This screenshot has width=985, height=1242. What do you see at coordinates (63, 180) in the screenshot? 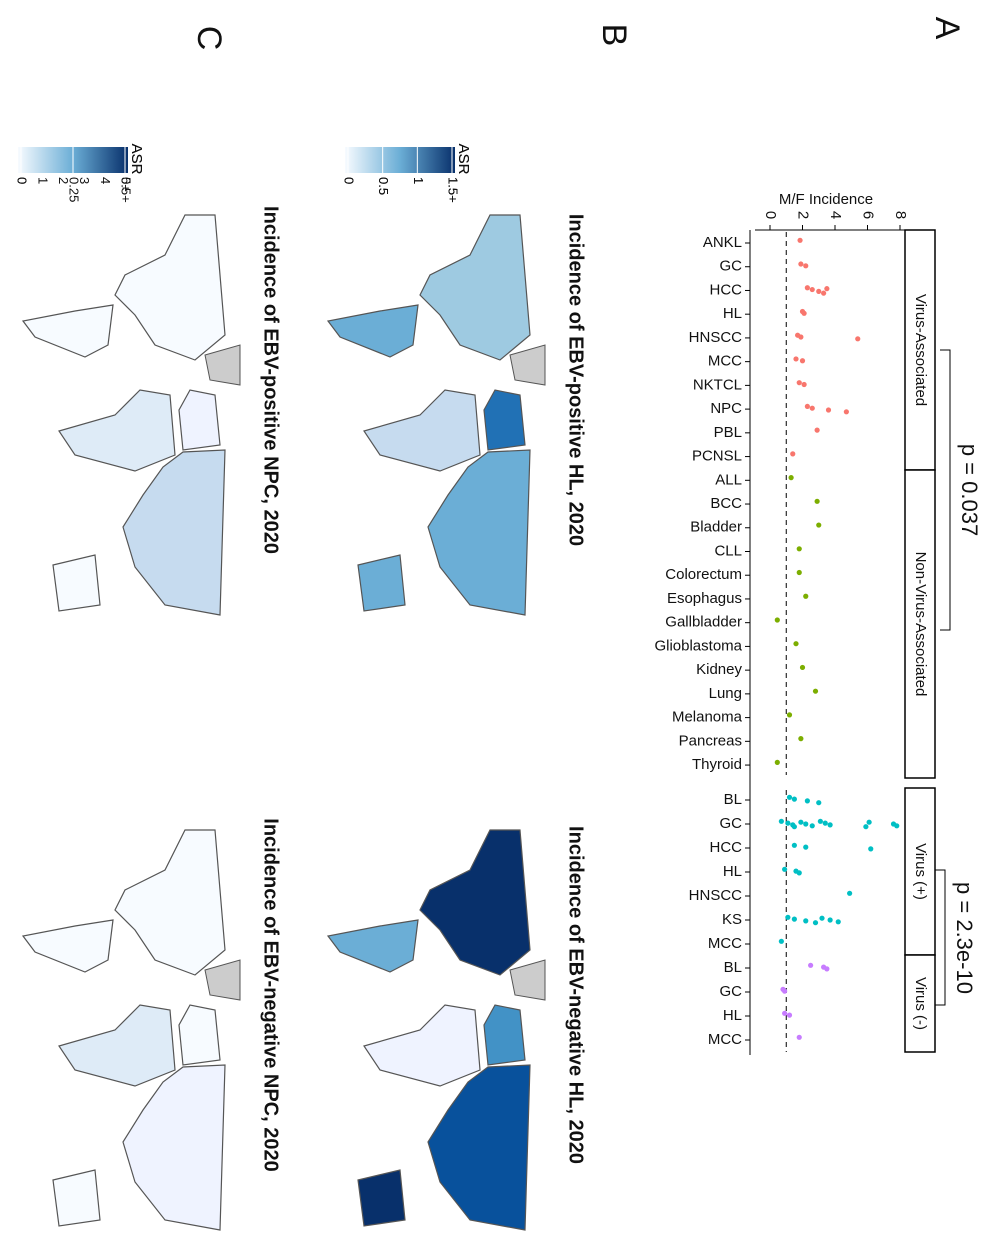
I see `colorbar-tick-label: 2` at bounding box center [63, 180].